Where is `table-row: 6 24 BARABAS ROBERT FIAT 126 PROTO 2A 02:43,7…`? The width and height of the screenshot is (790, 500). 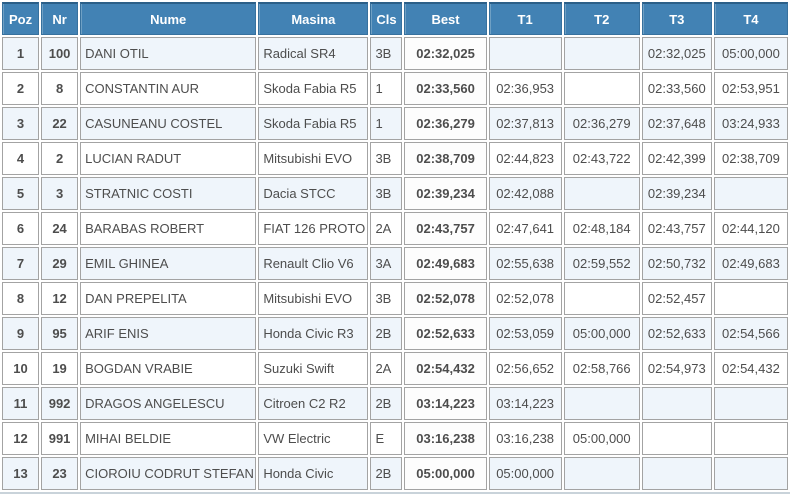
table-row: 6 24 BARABAS ROBERT FIAT 126 PROTO 2A 02:43,7… is located at coordinates (395, 228).